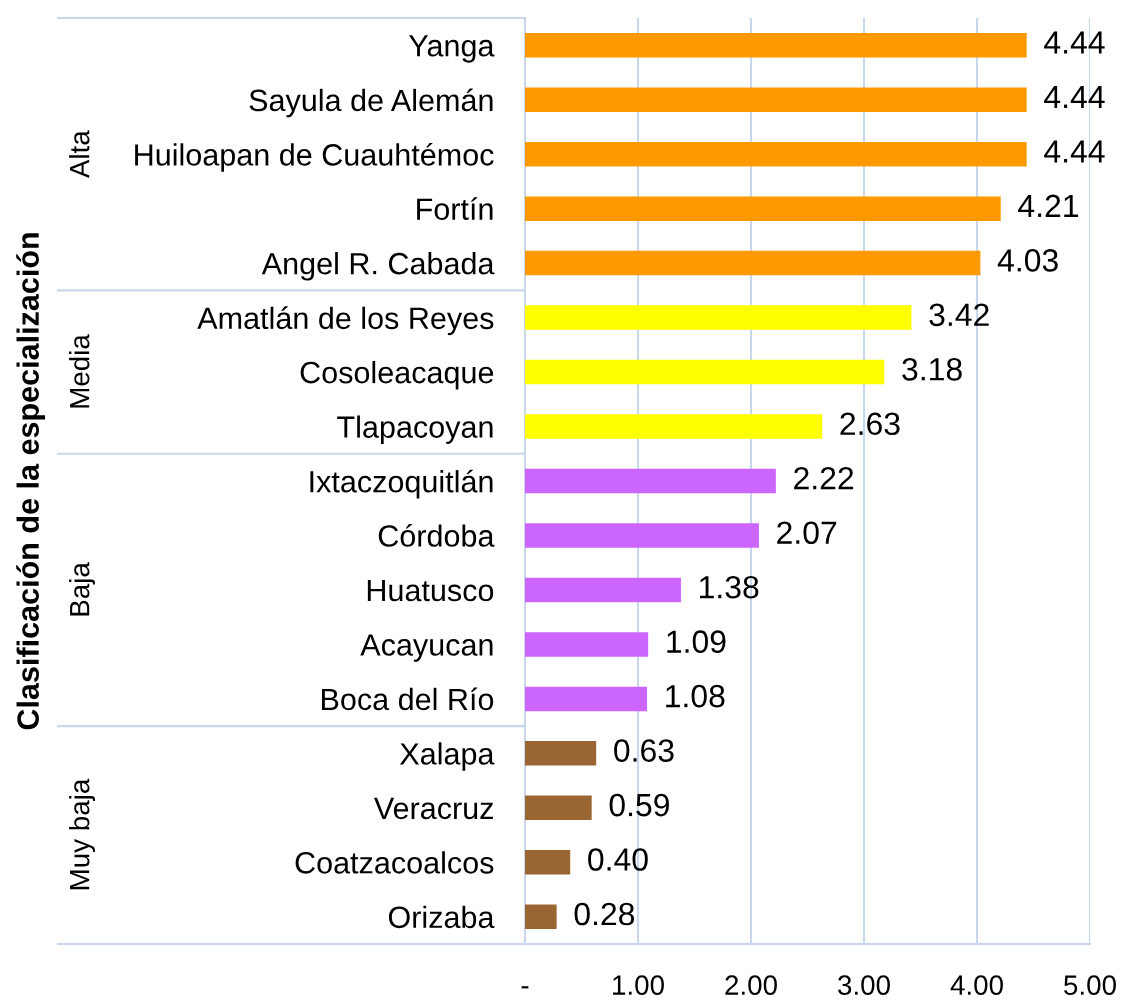 This screenshot has width=1135, height=1002. Describe the element at coordinates (644, 750) in the screenshot. I see `data-label: 0.63` at that location.